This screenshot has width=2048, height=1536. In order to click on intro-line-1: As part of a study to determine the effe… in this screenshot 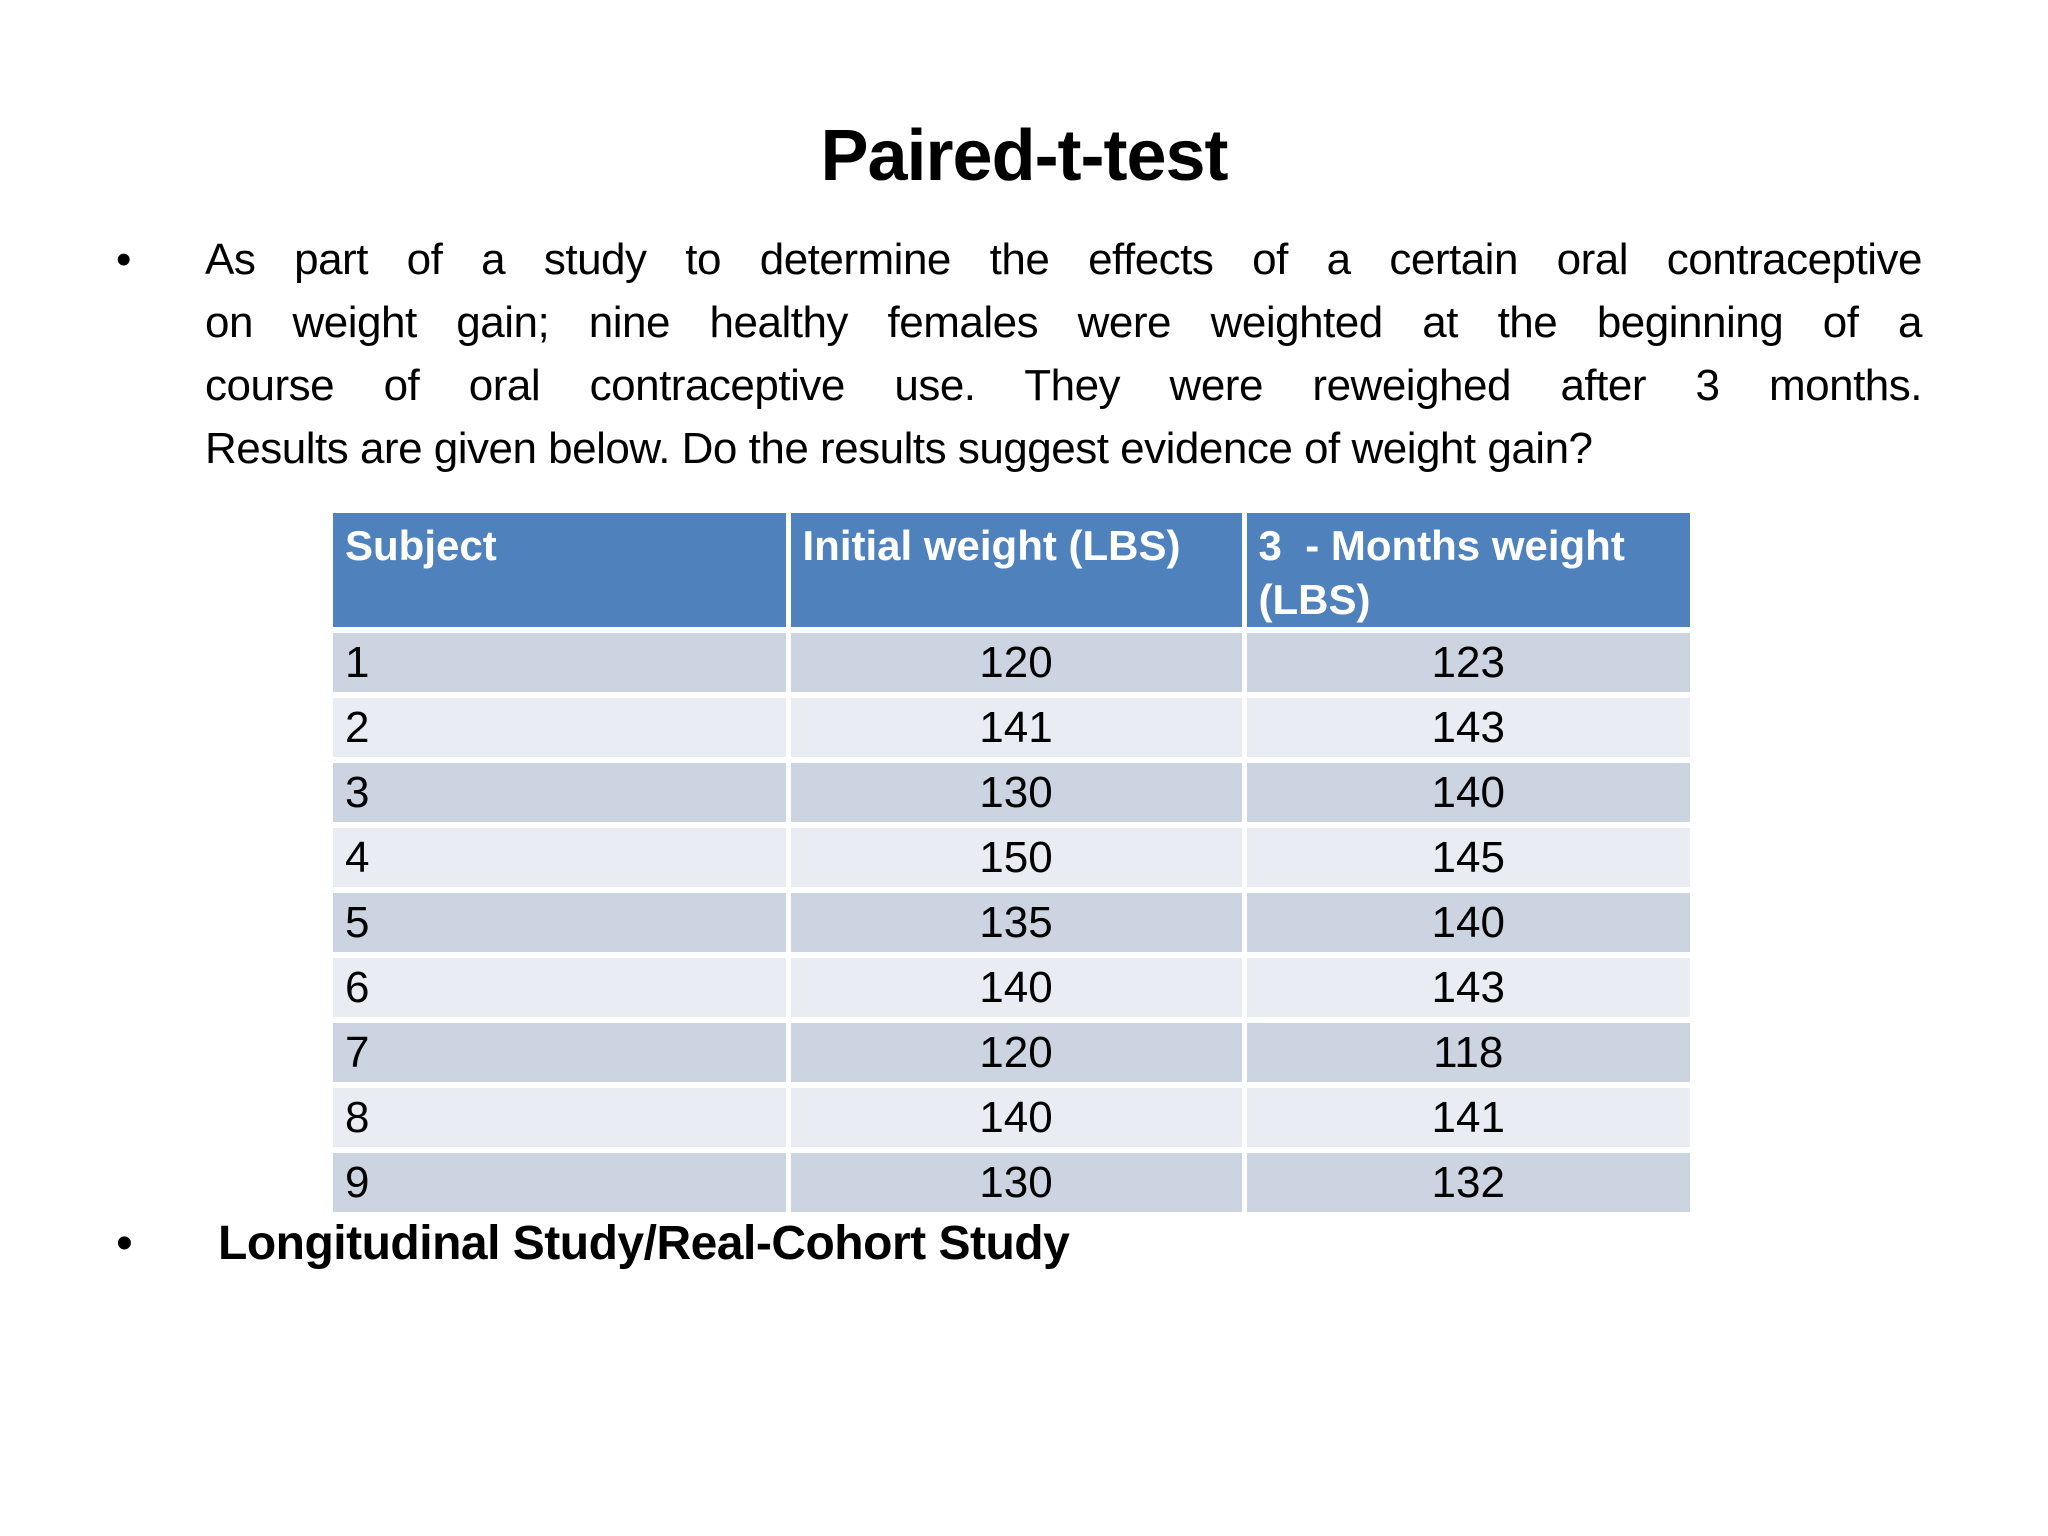, I will do `click(1064, 259)`.